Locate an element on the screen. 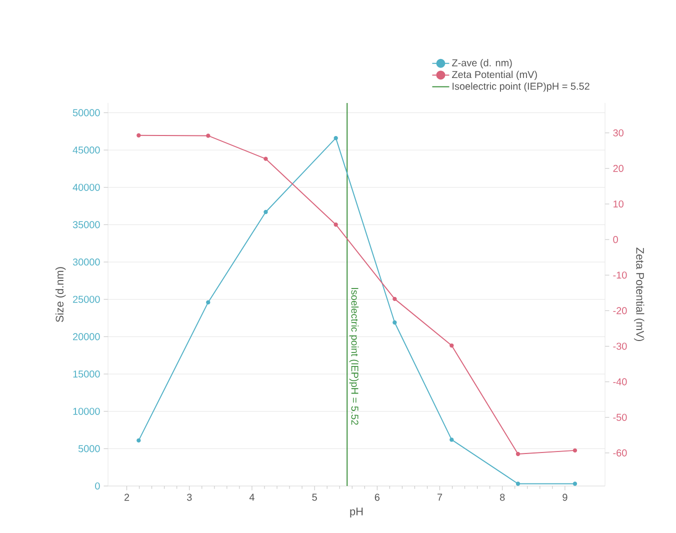 The image size is (676, 533). x-tick-label: 3 is located at coordinates (189, 497).